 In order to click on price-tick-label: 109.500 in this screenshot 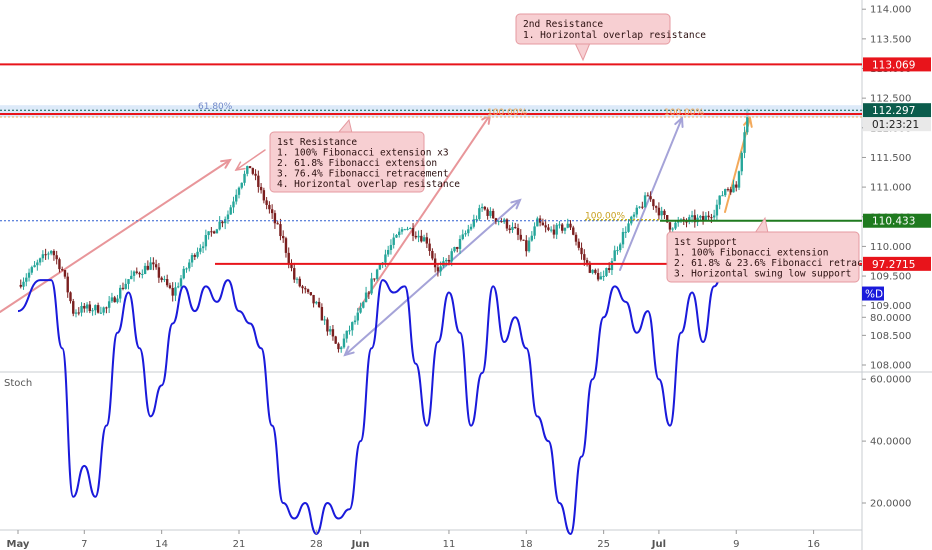, I will do `click(890, 277)`.